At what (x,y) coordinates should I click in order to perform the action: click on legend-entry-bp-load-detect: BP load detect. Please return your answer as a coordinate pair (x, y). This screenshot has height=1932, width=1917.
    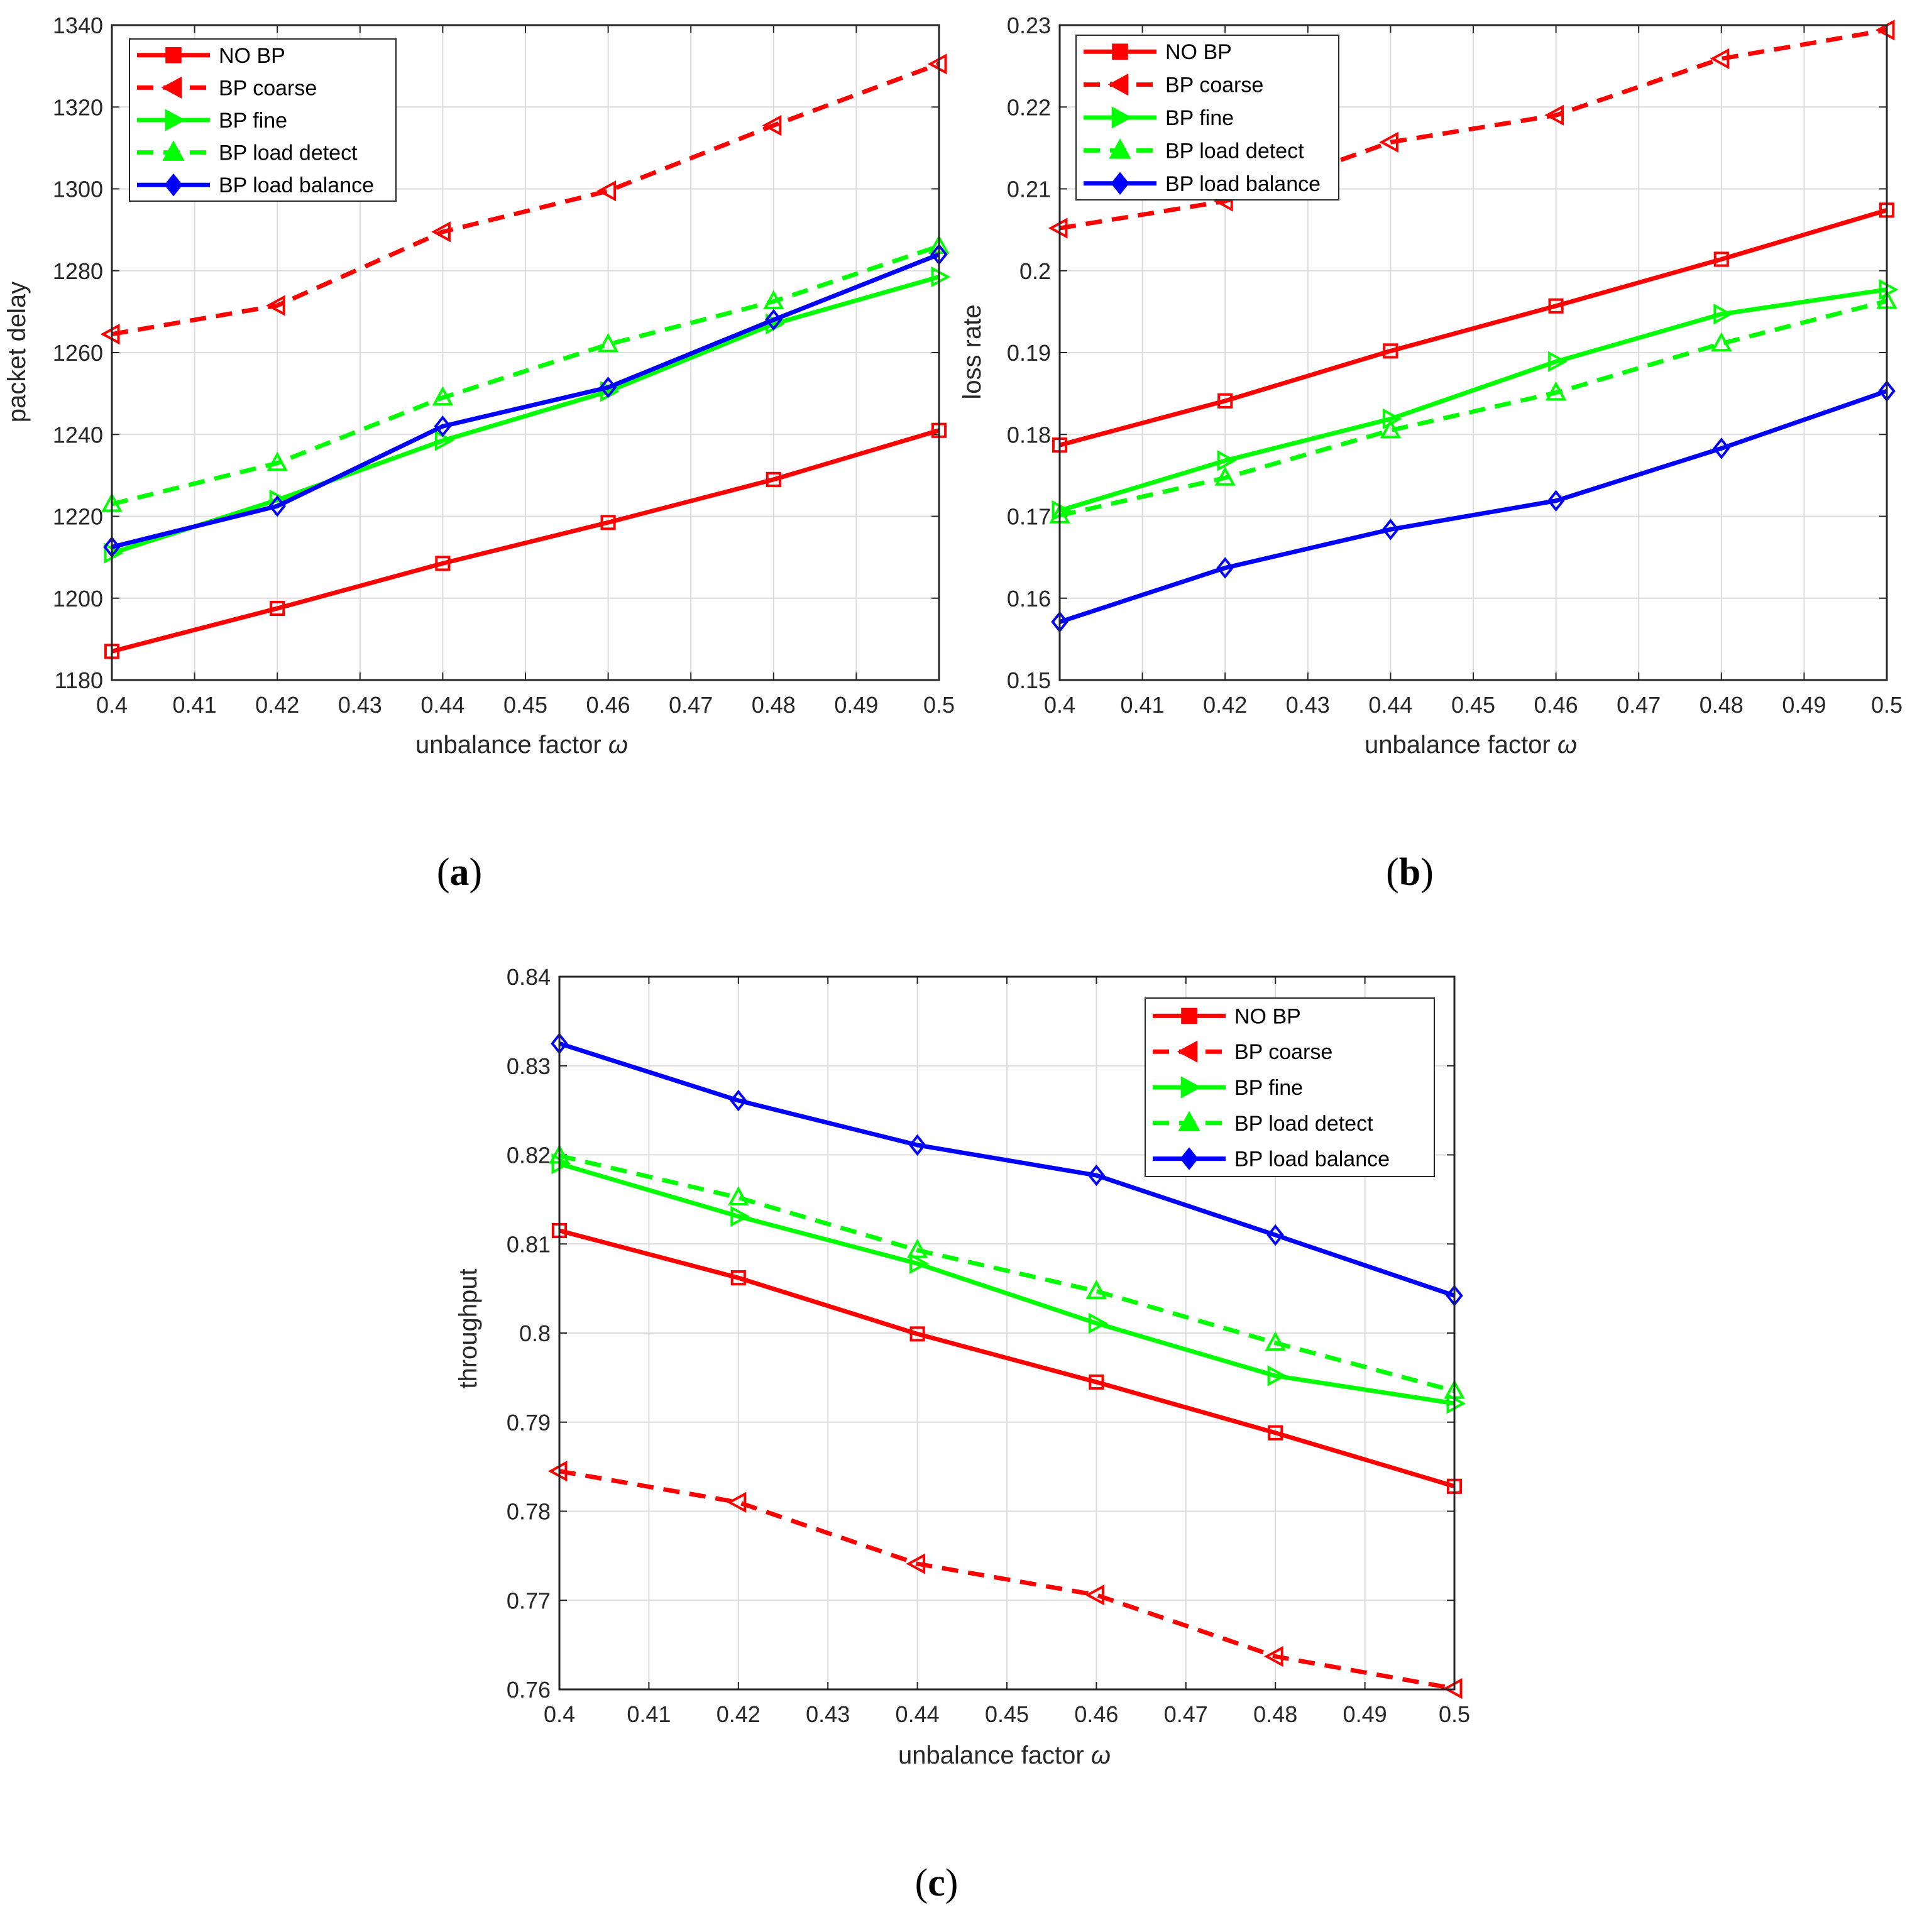
    Looking at the image, I should click on (1194, 150).